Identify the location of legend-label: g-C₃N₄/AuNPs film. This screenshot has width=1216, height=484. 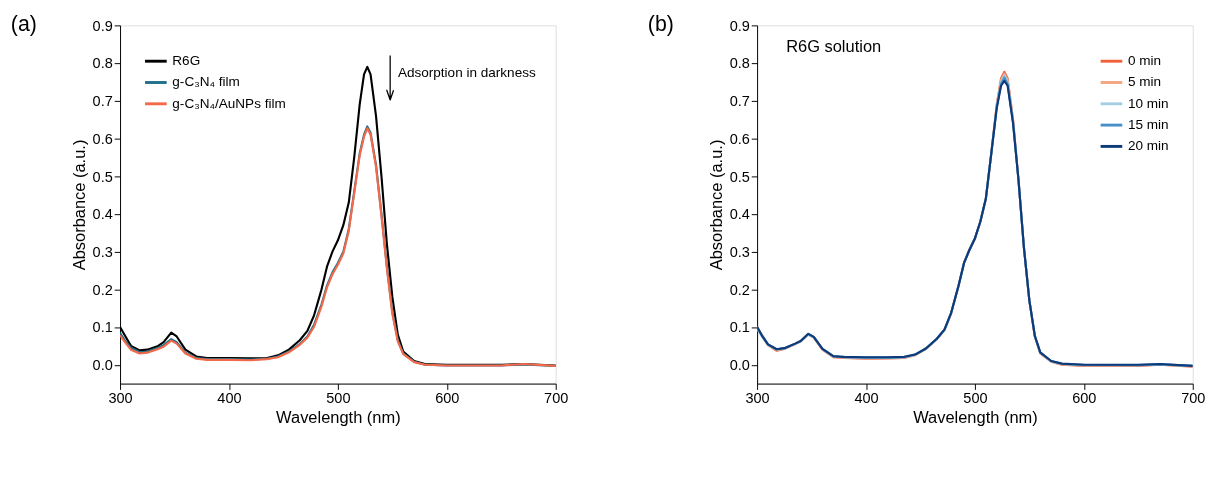
(229, 103).